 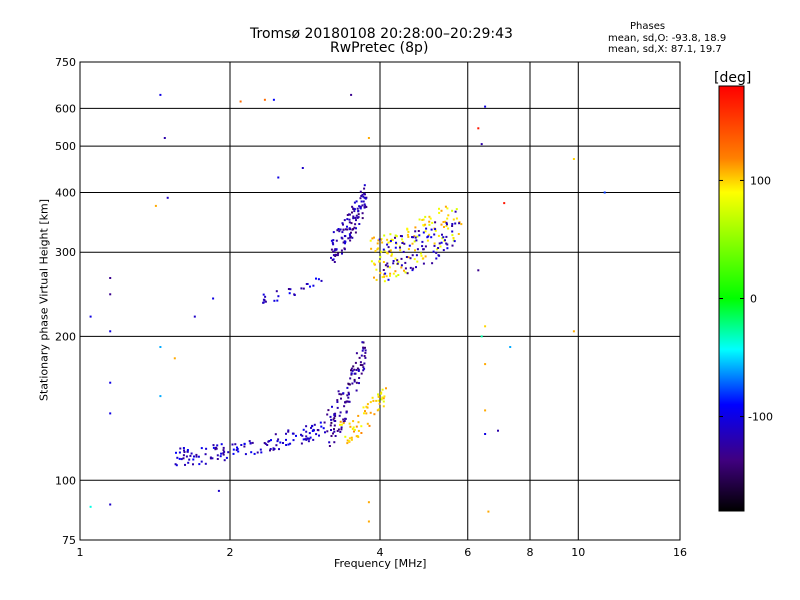 I want to click on y-tick-label: 500, so click(x=65, y=146).